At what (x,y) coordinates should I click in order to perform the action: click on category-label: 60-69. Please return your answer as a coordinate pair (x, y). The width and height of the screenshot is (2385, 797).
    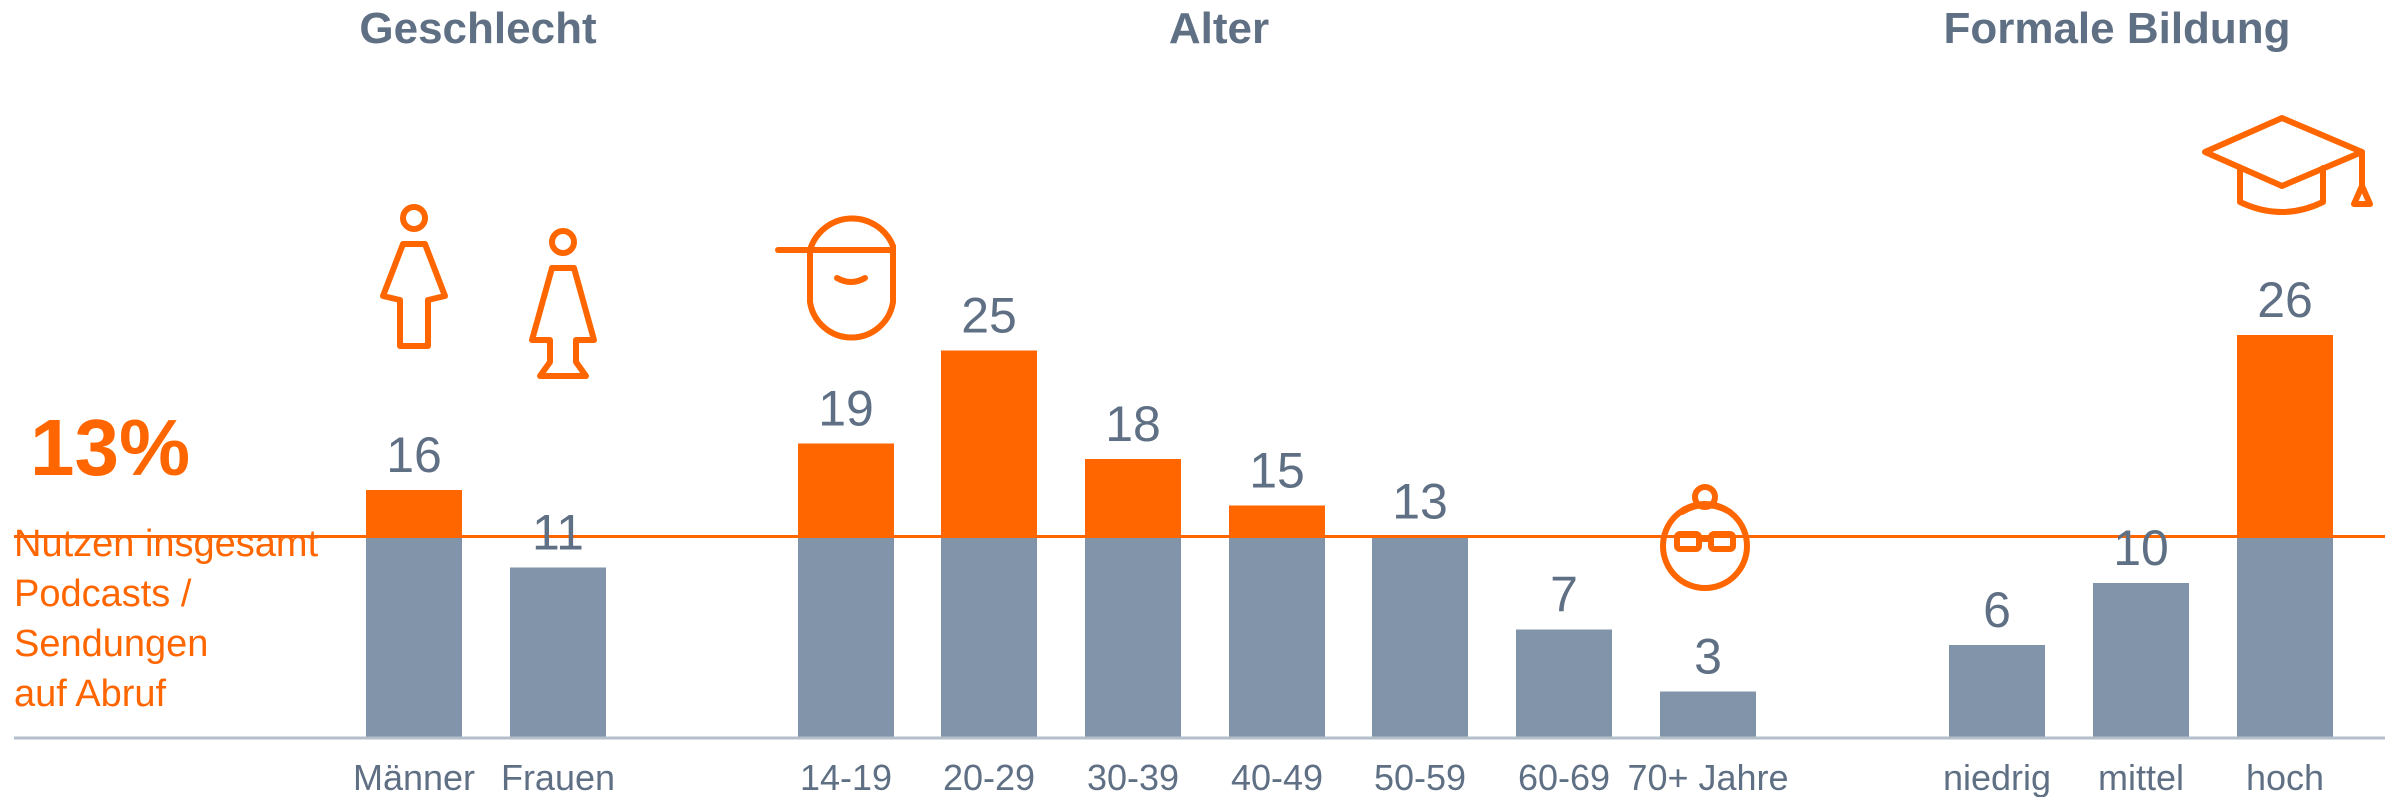
    Looking at the image, I should click on (1564, 777).